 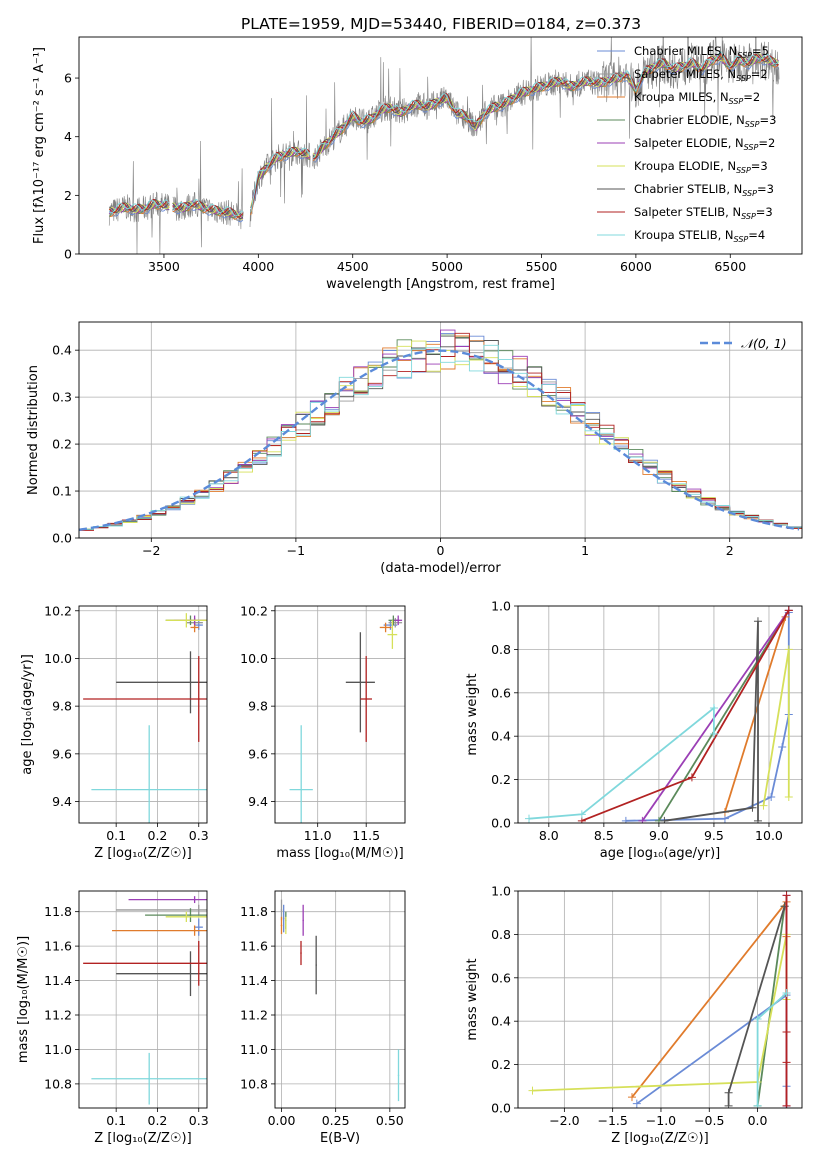 What do you see at coordinates (23, 999) in the screenshot?
I see `y-axis-label: mass [log₁₀(M/M☉)]` at bounding box center [23, 999].